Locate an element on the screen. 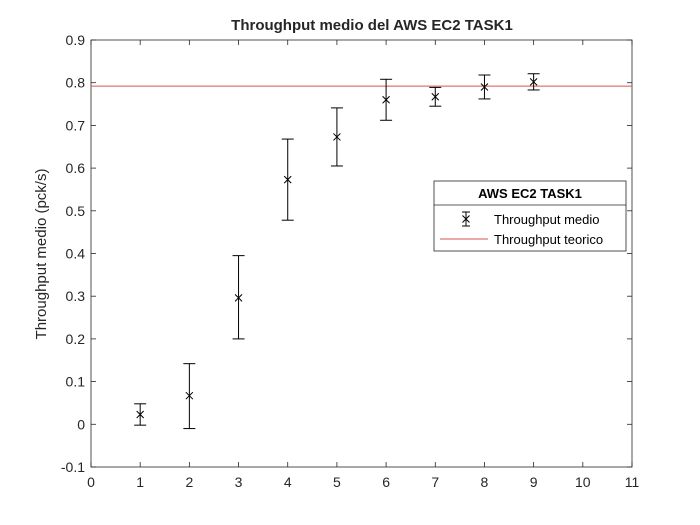 The image size is (700, 525). x-tick-label: 3 is located at coordinates (239, 482).